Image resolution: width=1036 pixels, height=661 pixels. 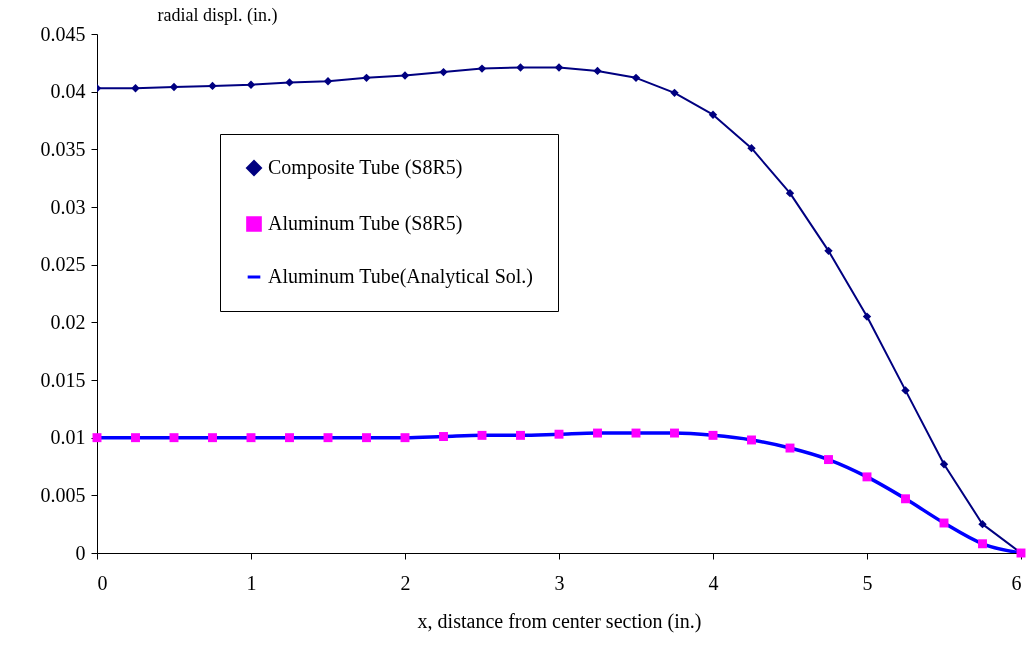 I want to click on x-tick-label: 1, so click(x=251, y=582).